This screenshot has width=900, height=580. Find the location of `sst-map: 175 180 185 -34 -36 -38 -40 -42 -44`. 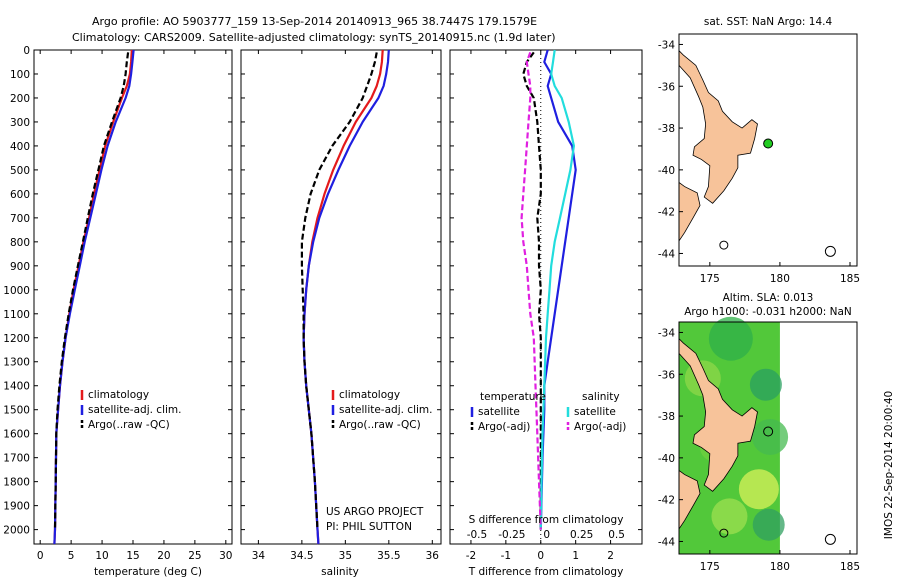

sst-map: 175 180 185 -34 -36 -38 -40 -42 -44 is located at coordinates (759, 159).